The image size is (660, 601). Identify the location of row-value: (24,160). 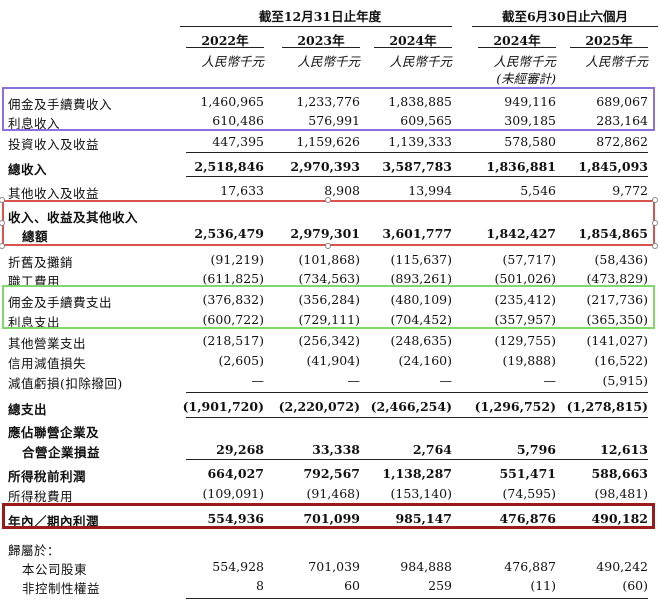
(425, 360).